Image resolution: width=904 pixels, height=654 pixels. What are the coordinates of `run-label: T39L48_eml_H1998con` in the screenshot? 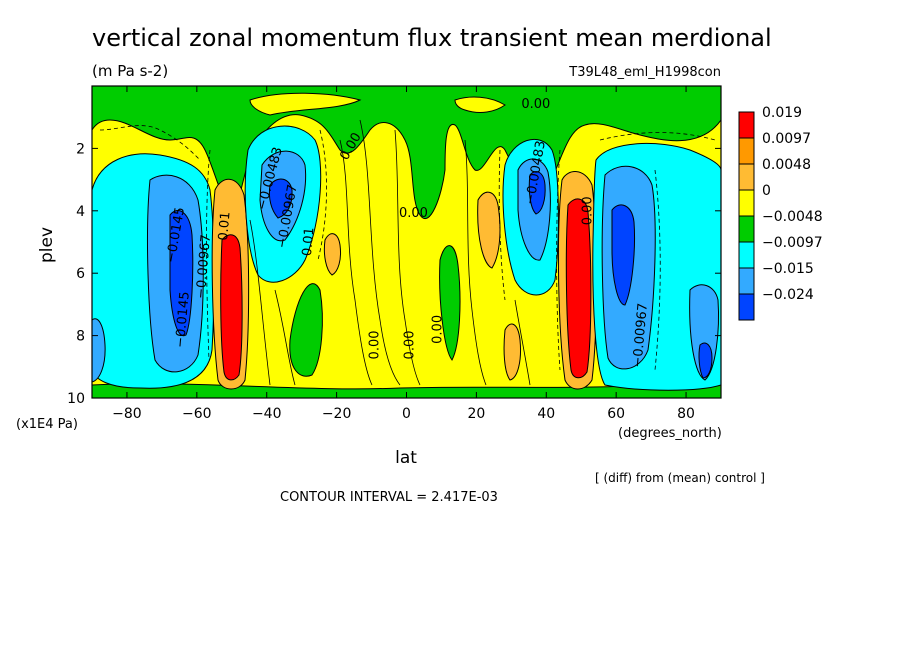 It's located at (644, 72).